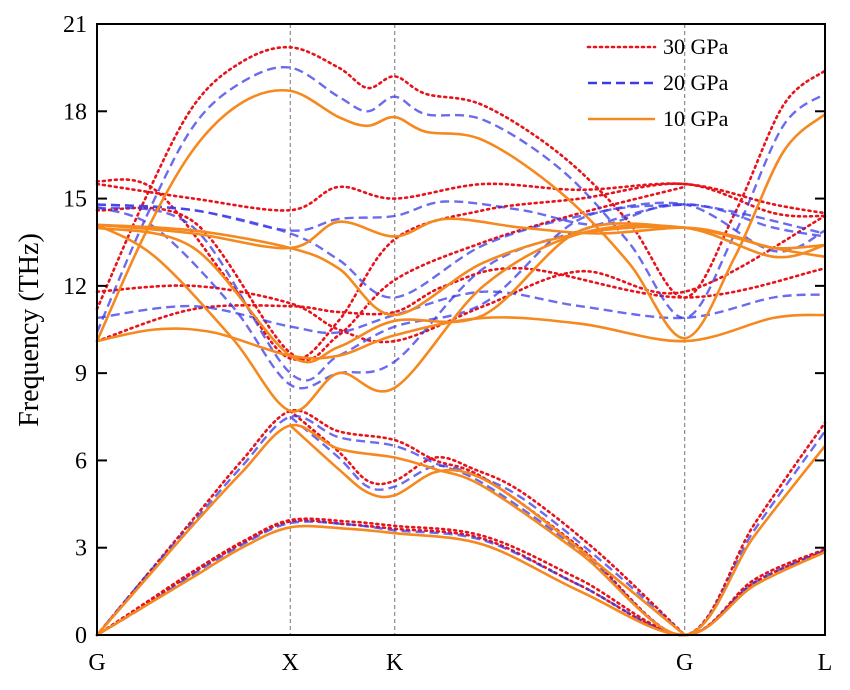 The image size is (850, 690). Describe the element at coordinates (696, 118) in the screenshot. I see `legend-label: 10 GPa` at that location.